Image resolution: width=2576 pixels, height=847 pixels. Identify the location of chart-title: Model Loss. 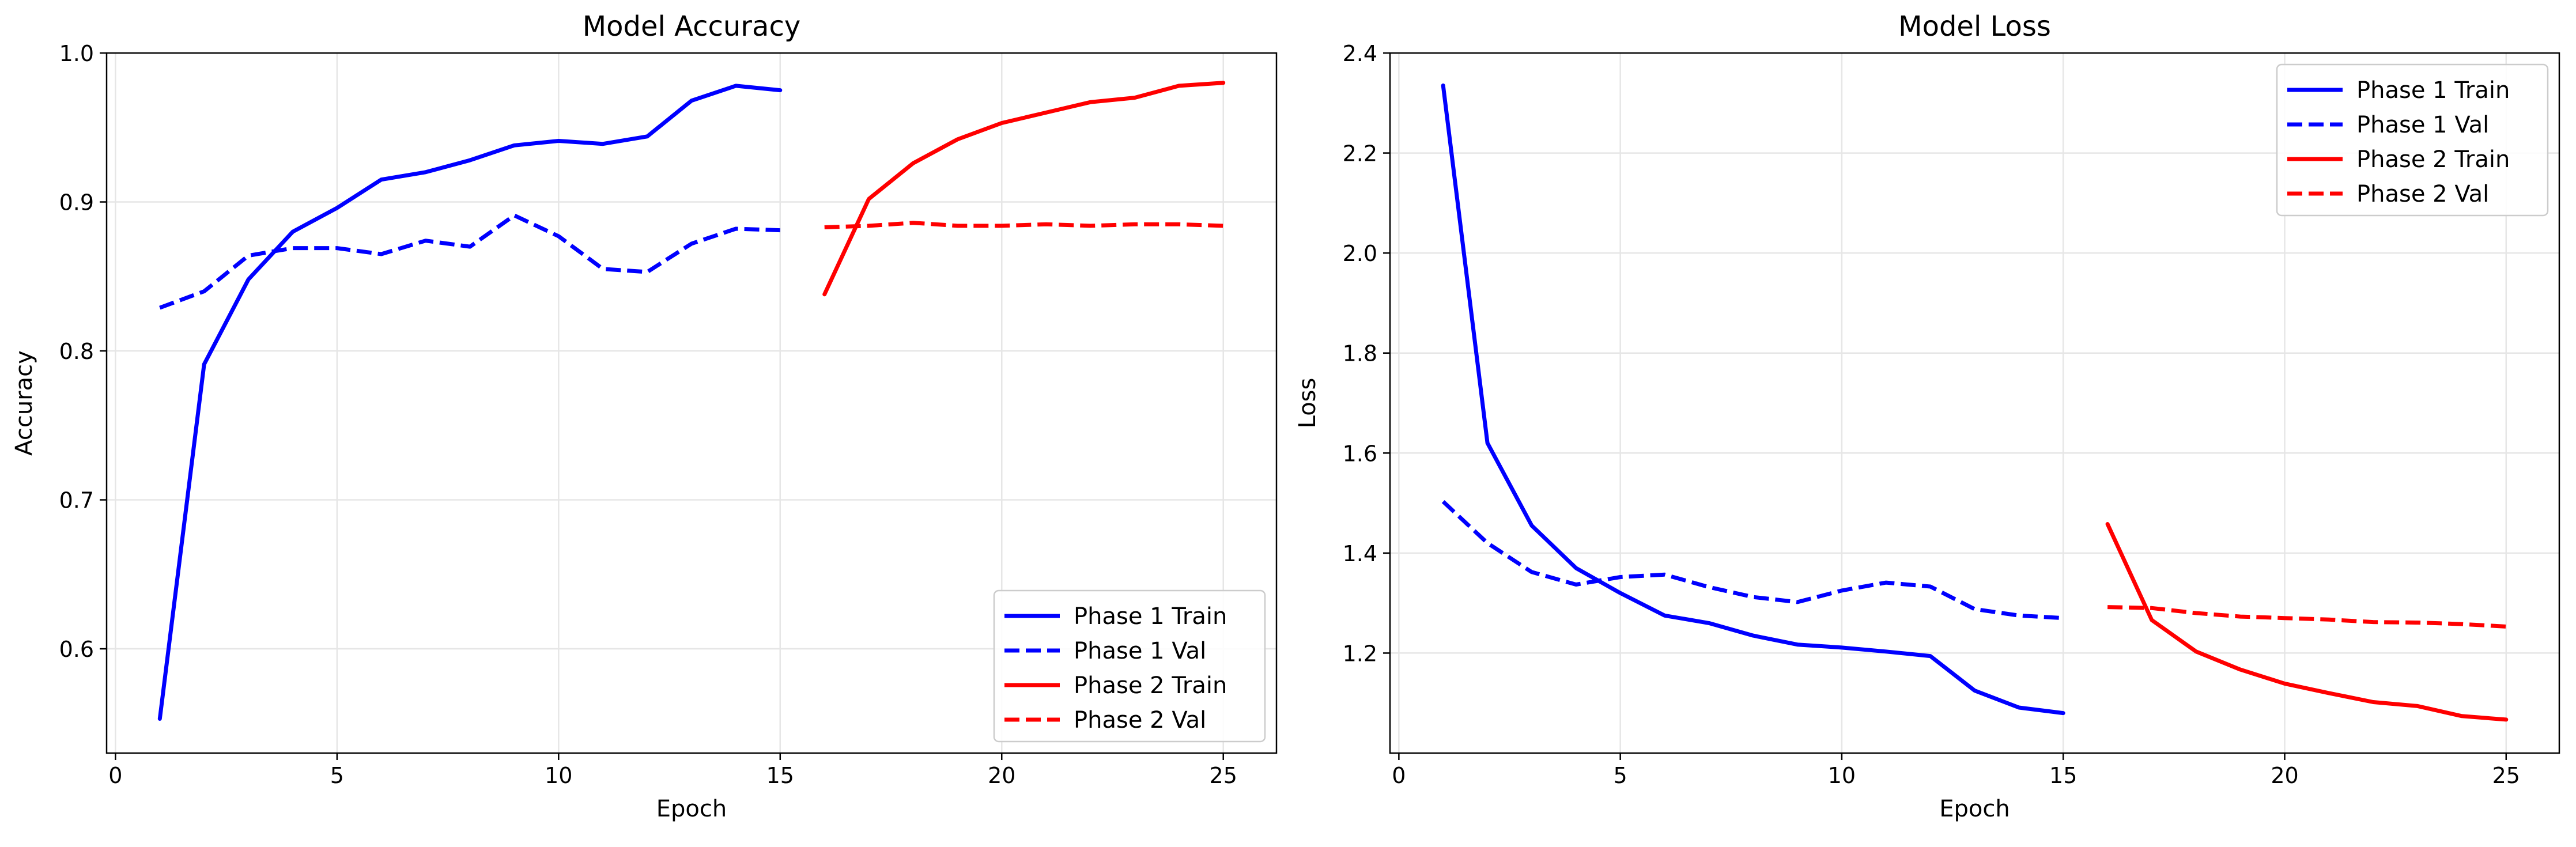
(1975, 26).